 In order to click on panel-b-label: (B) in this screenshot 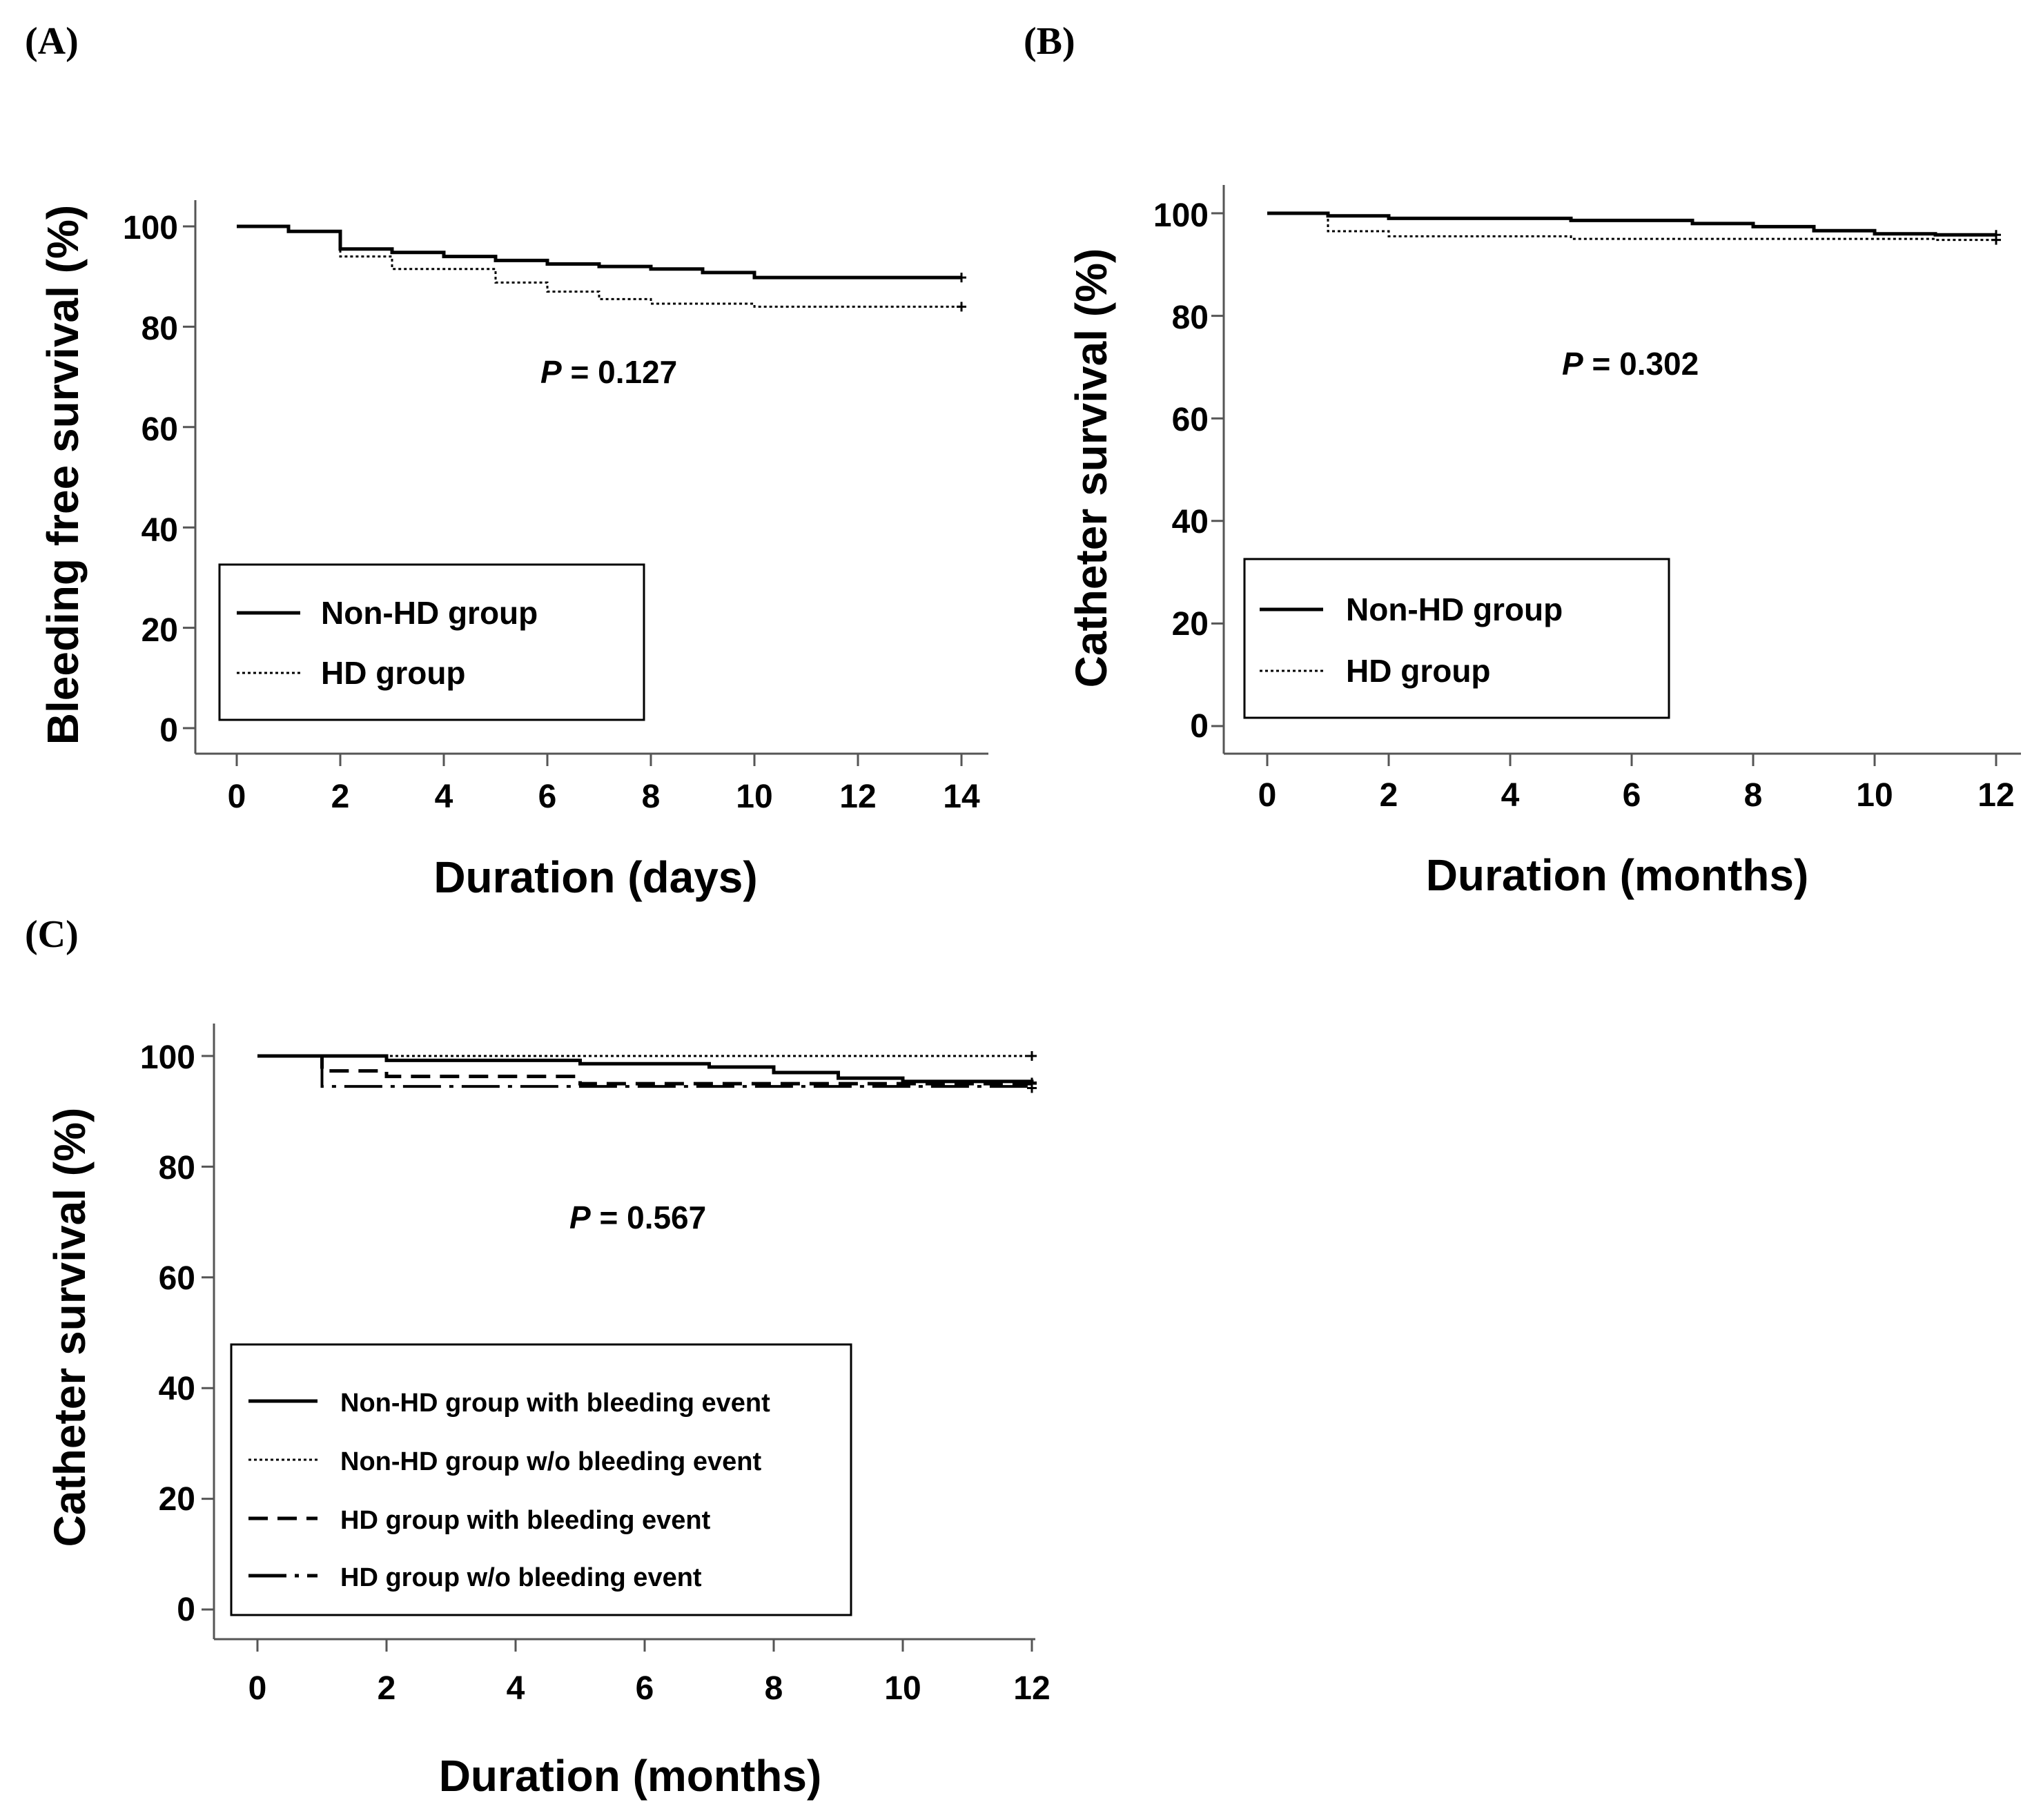, I will do `click(1049, 41)`.